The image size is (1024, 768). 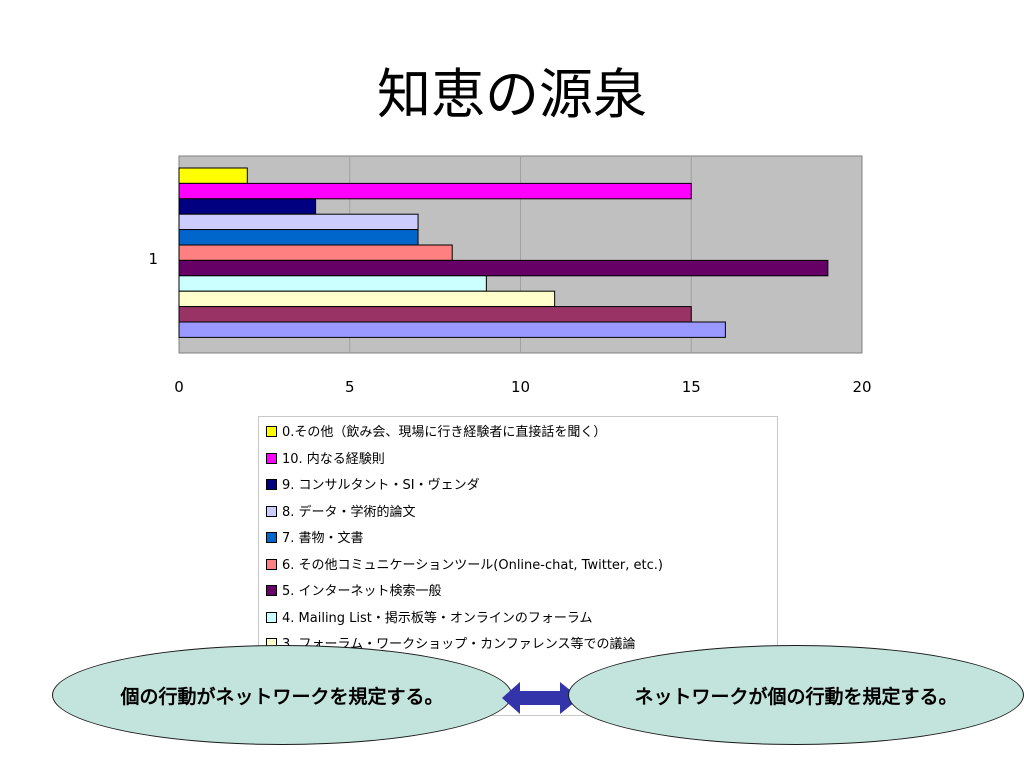 I want to click on x-tick-label: 5, so click(x=350, y=387).